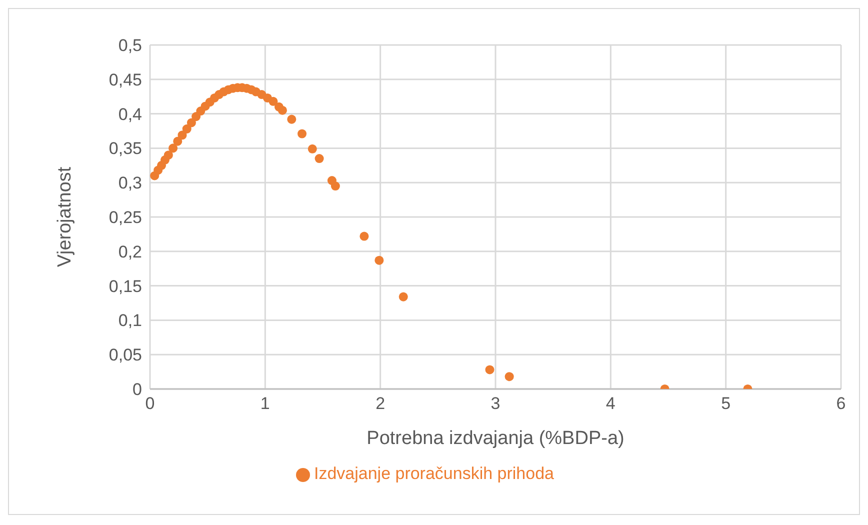  What do you see at coordinates (130, 183) in the screenshot?
I see `y-tick-label: 0,3` at bounding box center [130, 183].